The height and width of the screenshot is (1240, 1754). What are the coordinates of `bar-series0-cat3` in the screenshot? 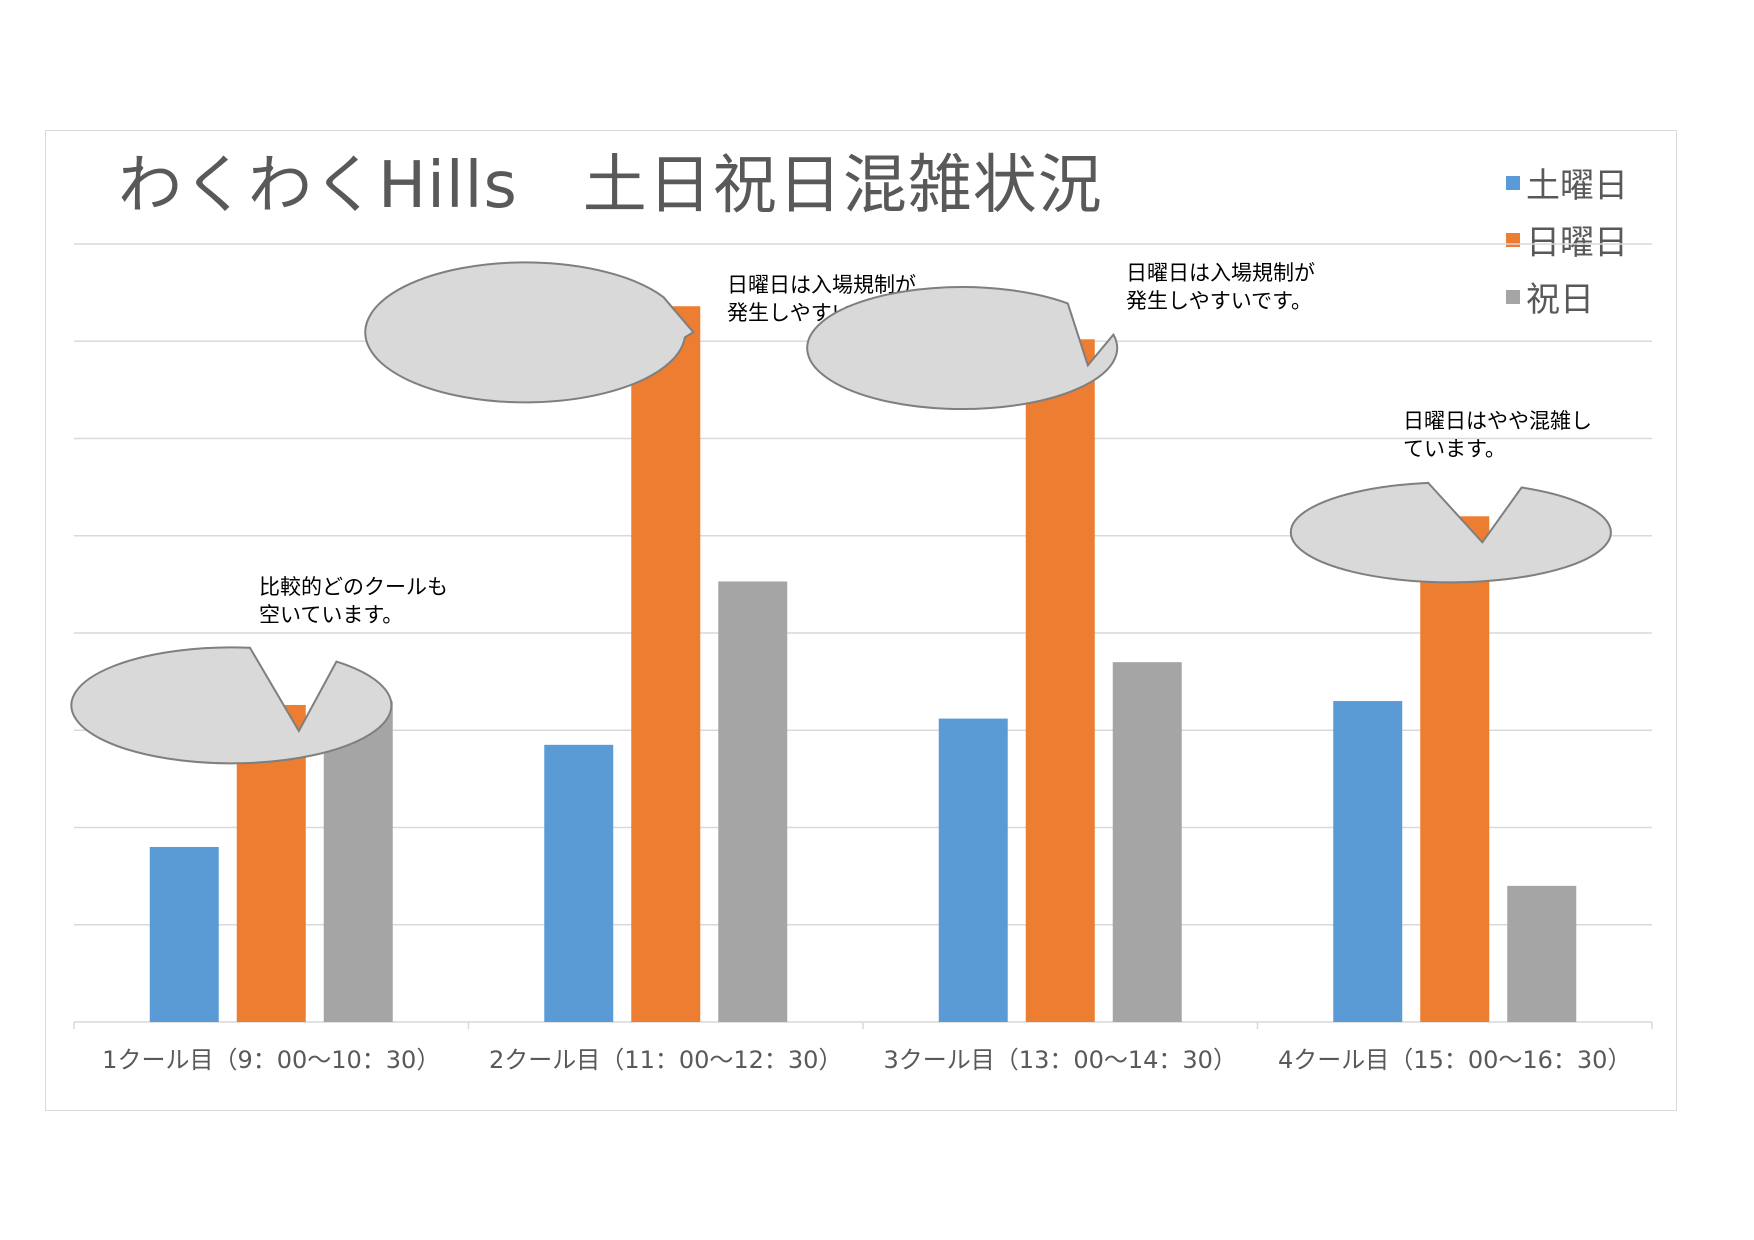 It's located at (1368, 861).